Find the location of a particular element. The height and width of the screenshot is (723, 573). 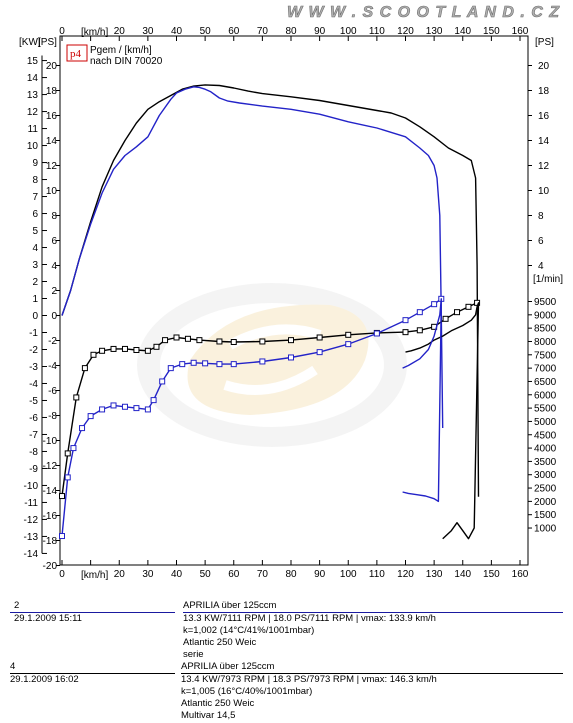

kw-tick-label: 6 is located at coordinates (35, 214).